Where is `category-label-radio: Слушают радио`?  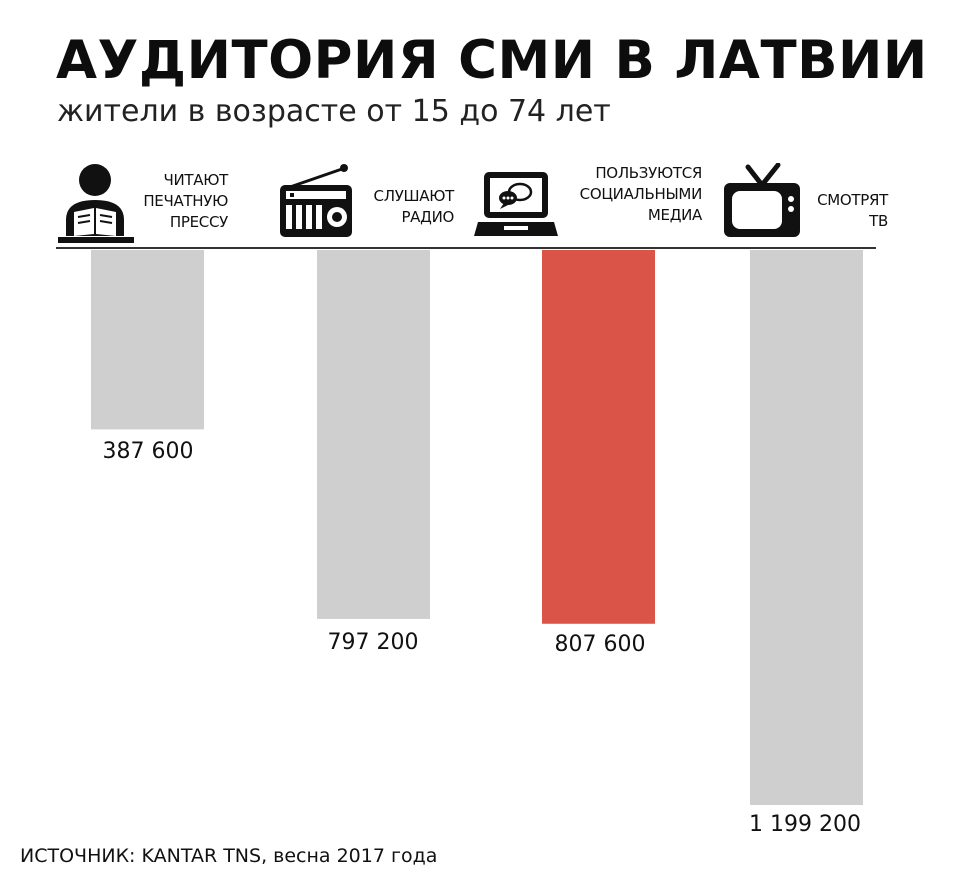
category-label-radio: Слушают радио is located at coordinates (414, 206).